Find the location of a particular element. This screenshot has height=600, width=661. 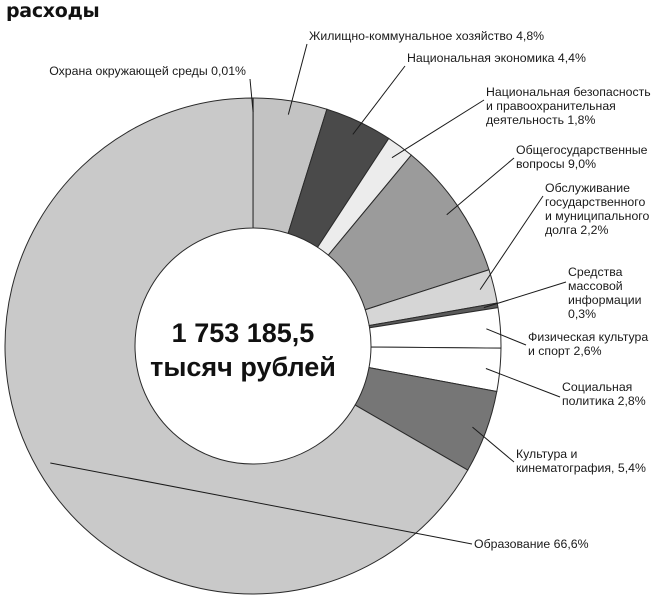

chart-title: расходы is located at coordinates (53, 11).